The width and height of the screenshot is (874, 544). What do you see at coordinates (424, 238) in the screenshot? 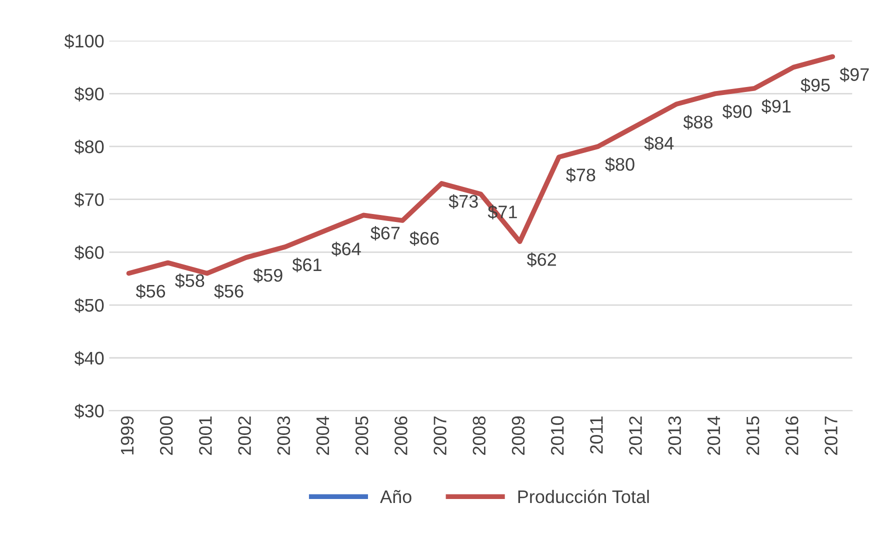
I see `data-label: $66` at bounding box center [424, 238].